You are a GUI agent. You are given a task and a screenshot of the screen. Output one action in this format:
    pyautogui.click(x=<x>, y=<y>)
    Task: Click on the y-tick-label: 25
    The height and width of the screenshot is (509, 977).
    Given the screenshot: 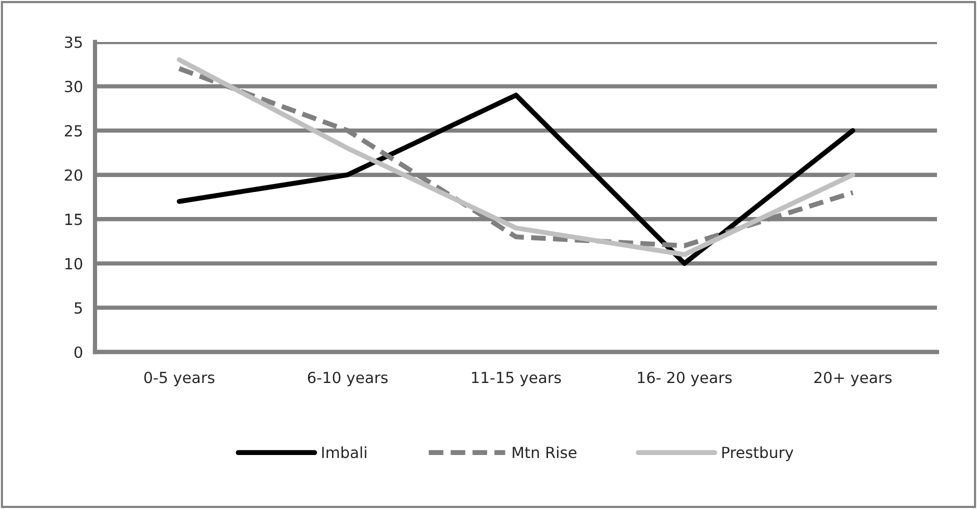 What is the action you would take?
    pyautogui.click(x=73, y=131)
    